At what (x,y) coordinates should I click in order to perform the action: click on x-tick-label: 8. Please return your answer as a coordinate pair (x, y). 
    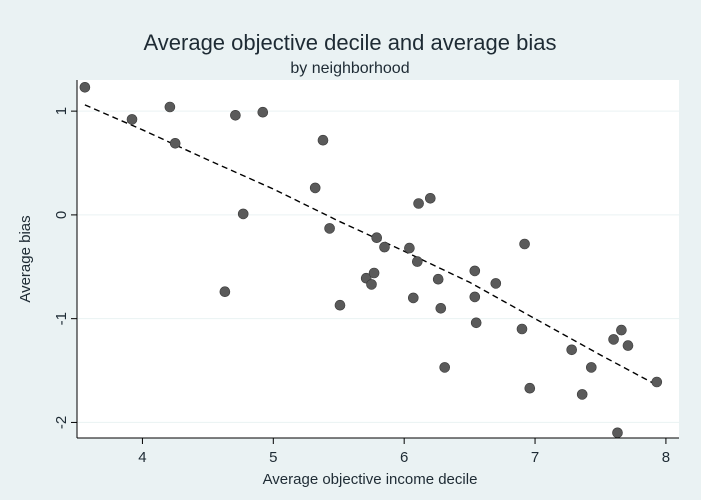
    Looking at the image, I should click on (666, 457).